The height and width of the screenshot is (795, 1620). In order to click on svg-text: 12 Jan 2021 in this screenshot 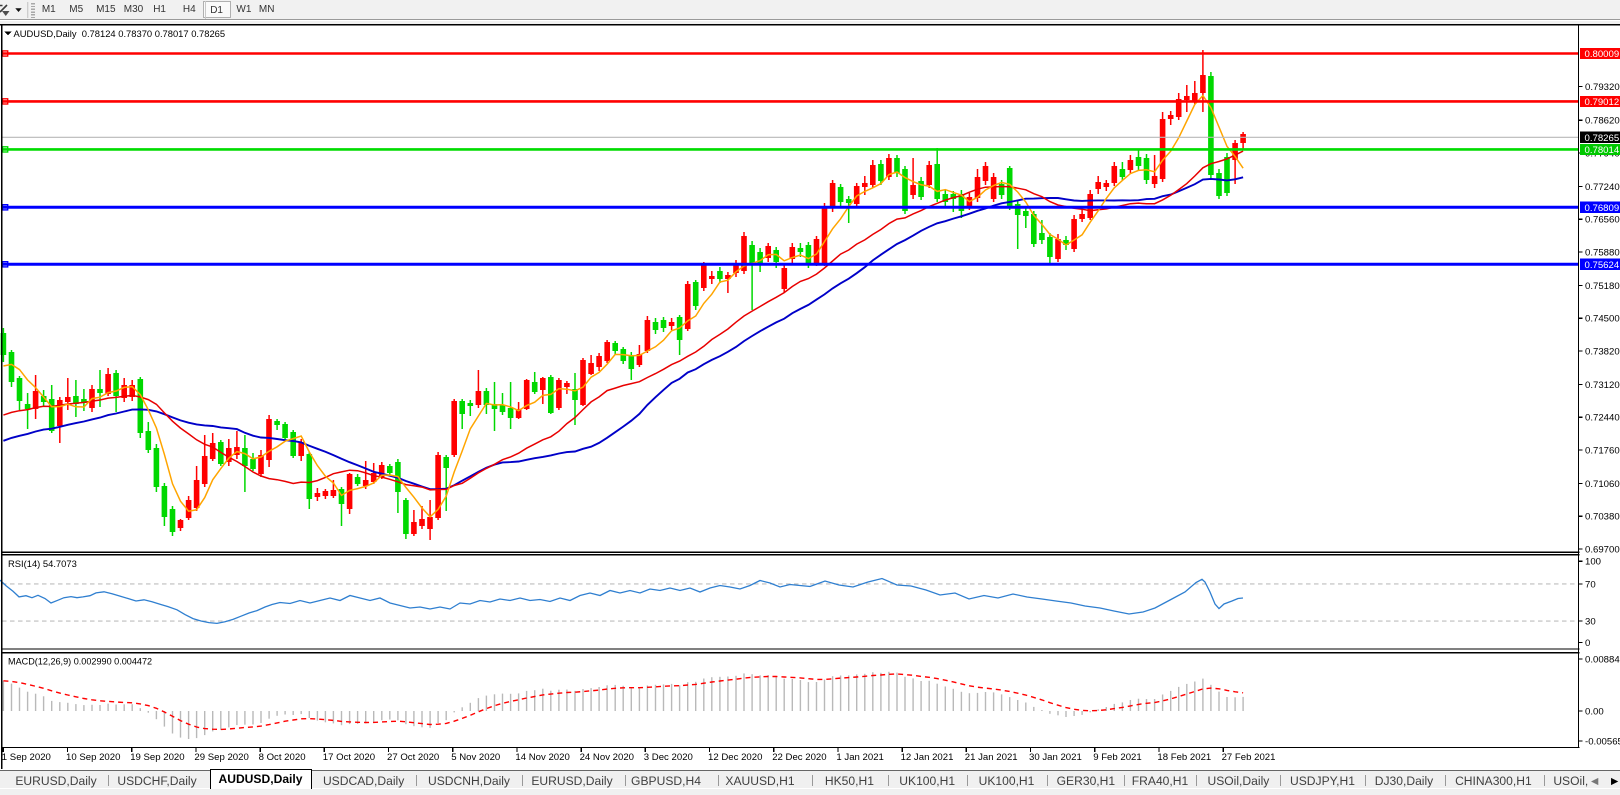, I will do `click(927, 757)`.